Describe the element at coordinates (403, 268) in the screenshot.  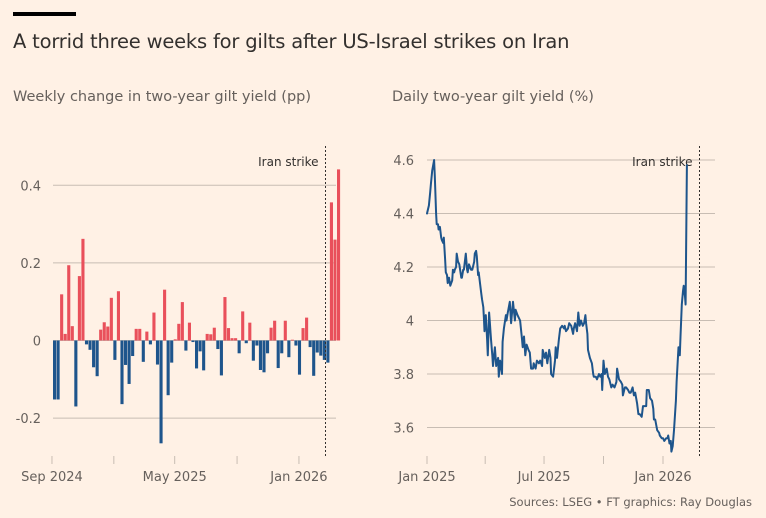
I see `y-tick-label: 4.2` at that location.